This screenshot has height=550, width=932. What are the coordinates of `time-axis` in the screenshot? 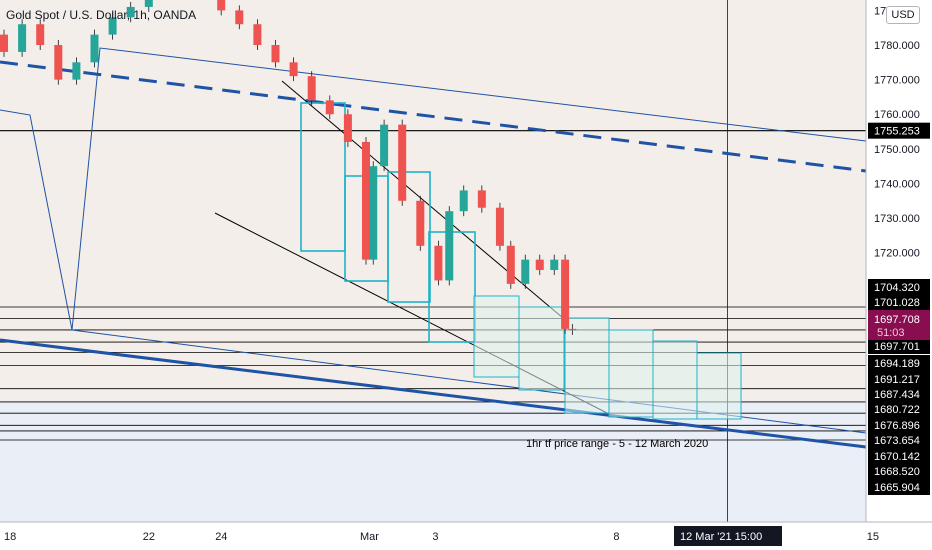 It's located at (466, 536).